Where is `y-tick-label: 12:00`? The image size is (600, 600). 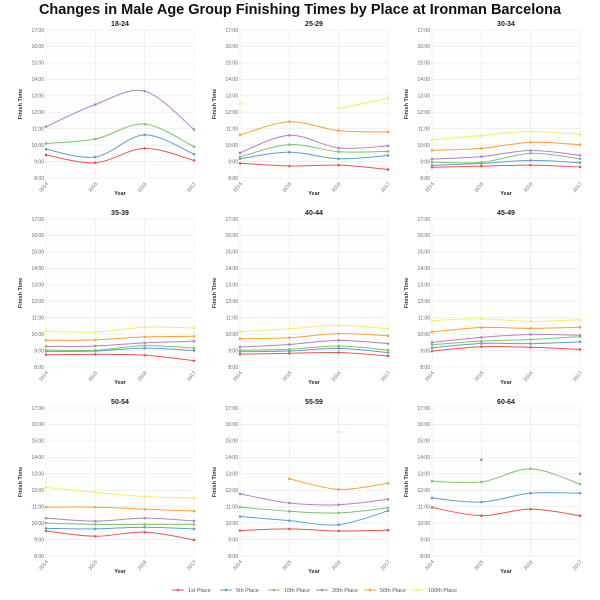
y-tick-label: 12:00 is located at coordinates (37, 113).